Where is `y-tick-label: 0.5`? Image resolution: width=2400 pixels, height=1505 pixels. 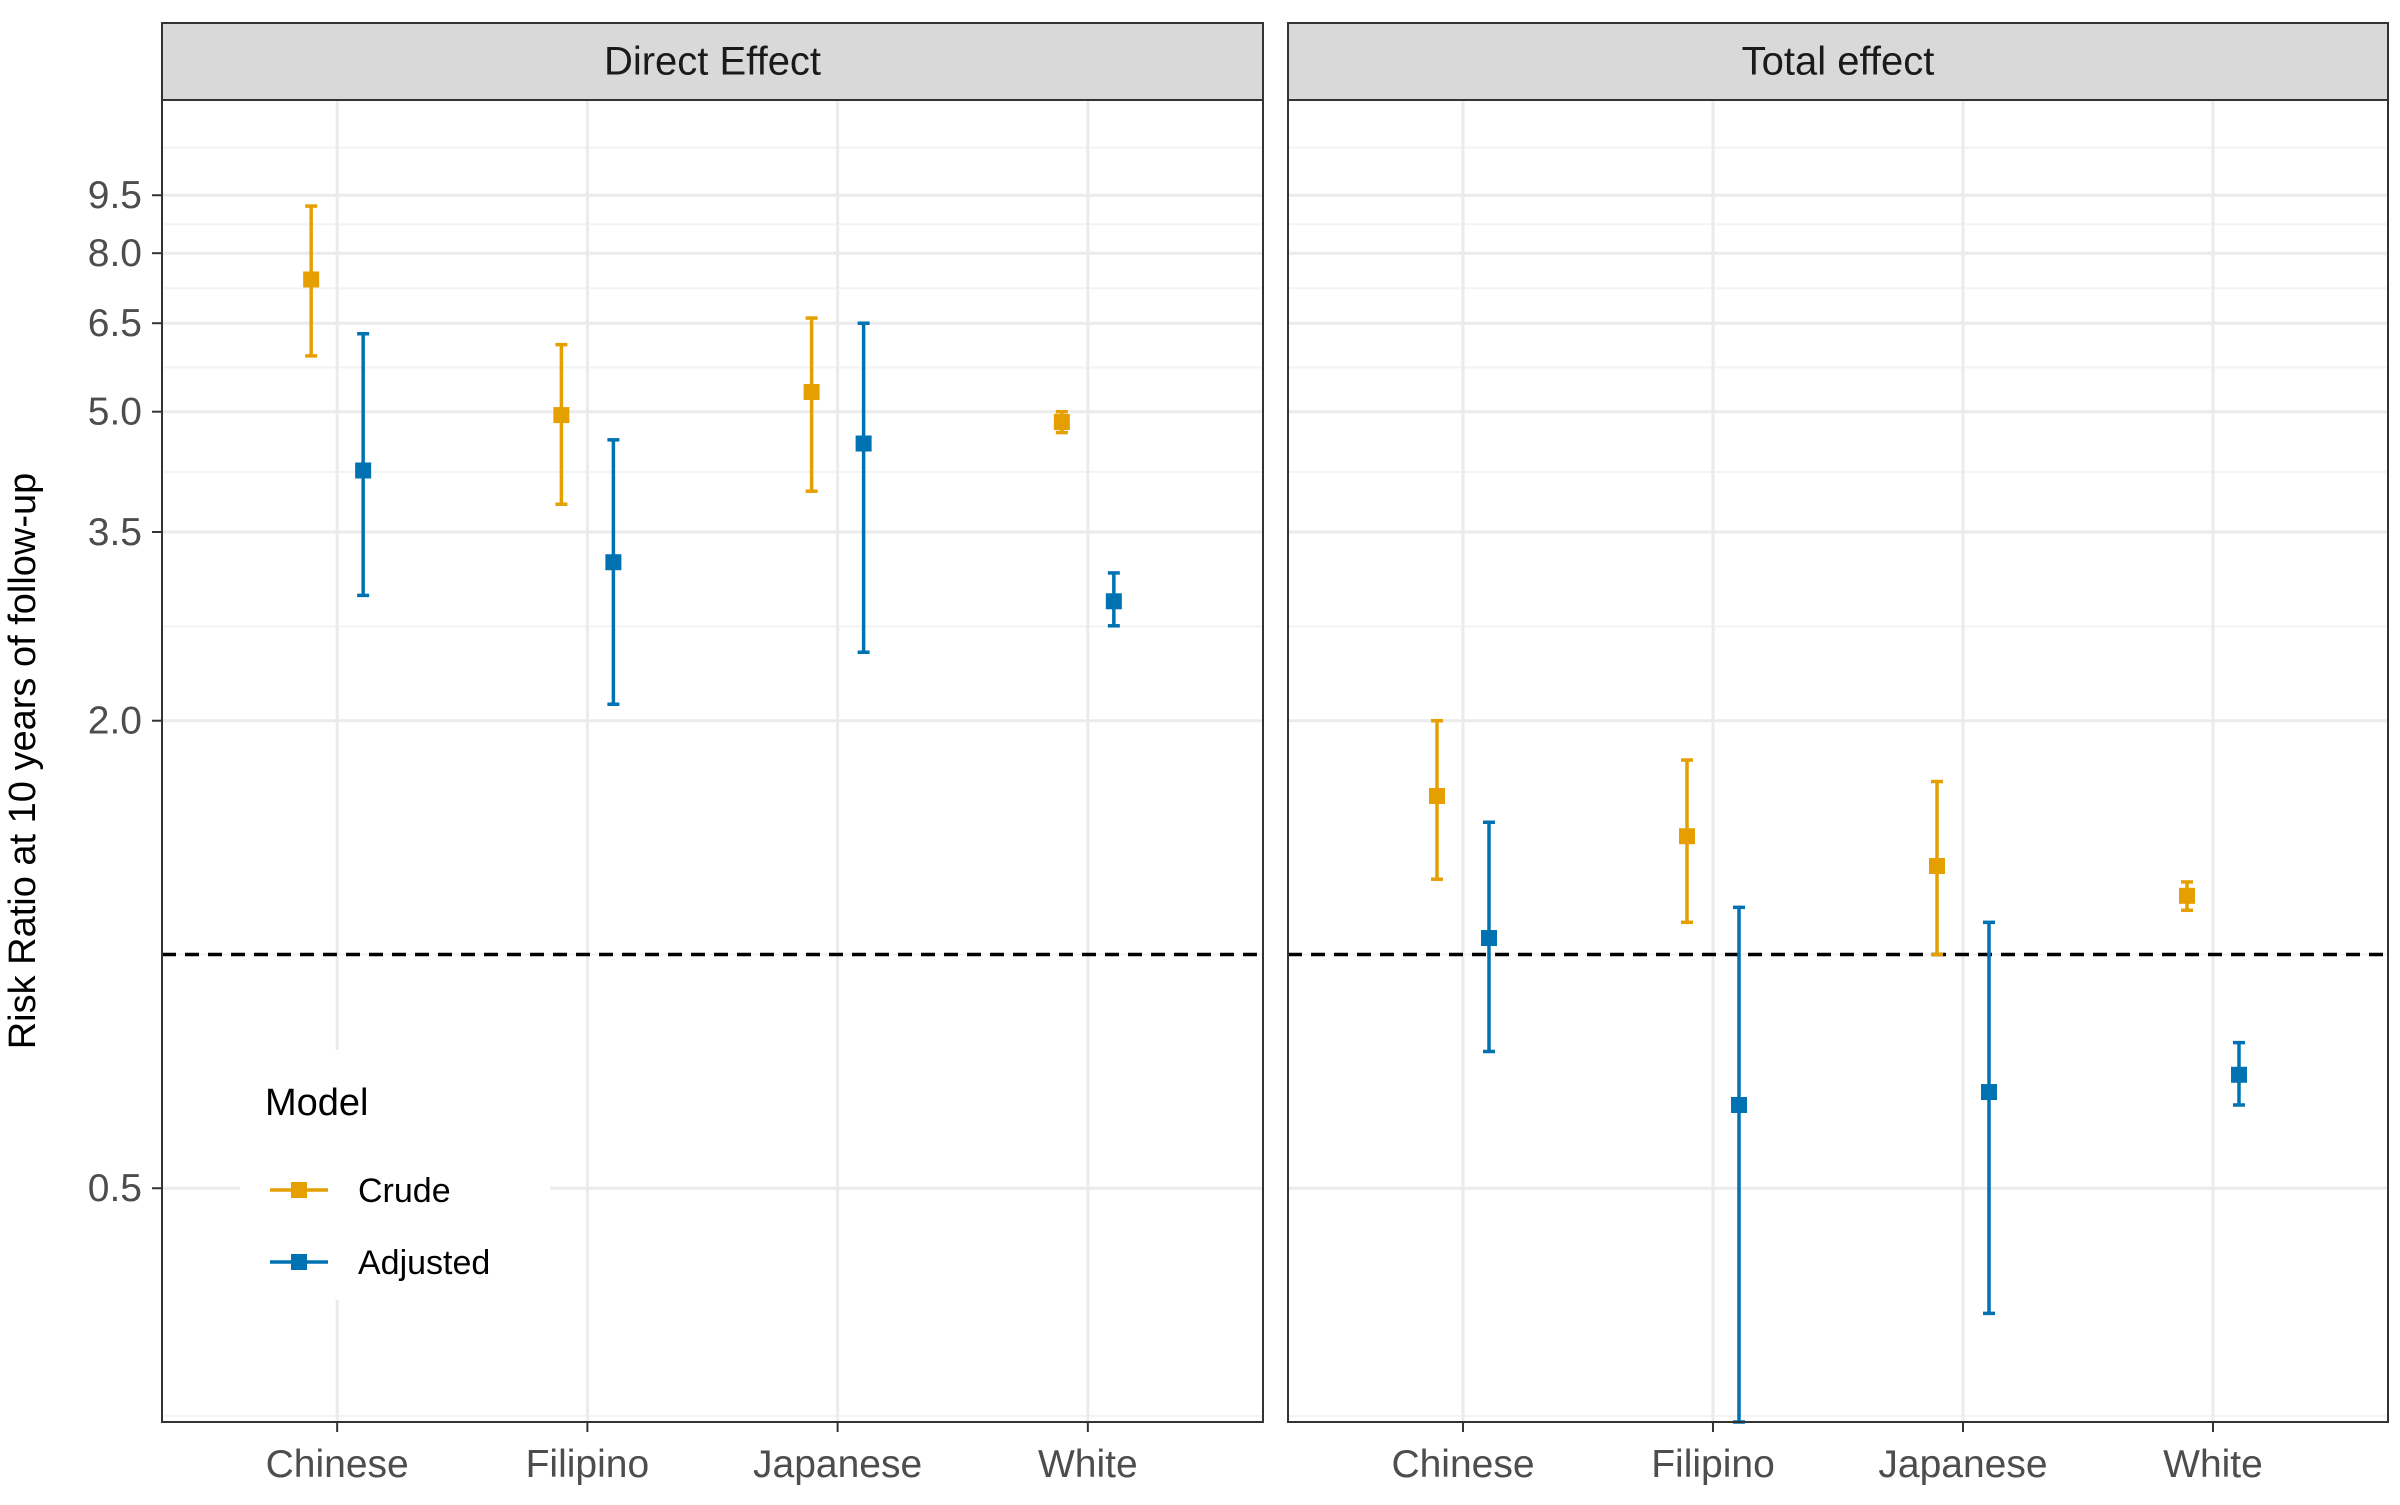
y-tick-label: 0.5 is located at coordinates (115, 1188).